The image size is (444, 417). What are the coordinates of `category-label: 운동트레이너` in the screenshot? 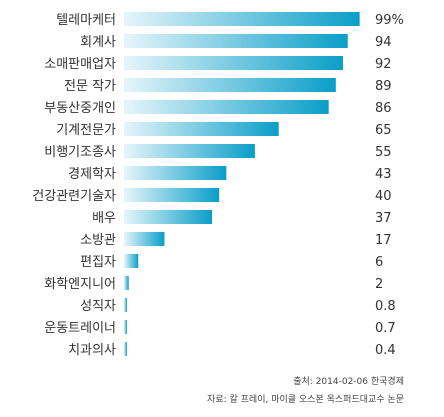 It's located at (80, 328).